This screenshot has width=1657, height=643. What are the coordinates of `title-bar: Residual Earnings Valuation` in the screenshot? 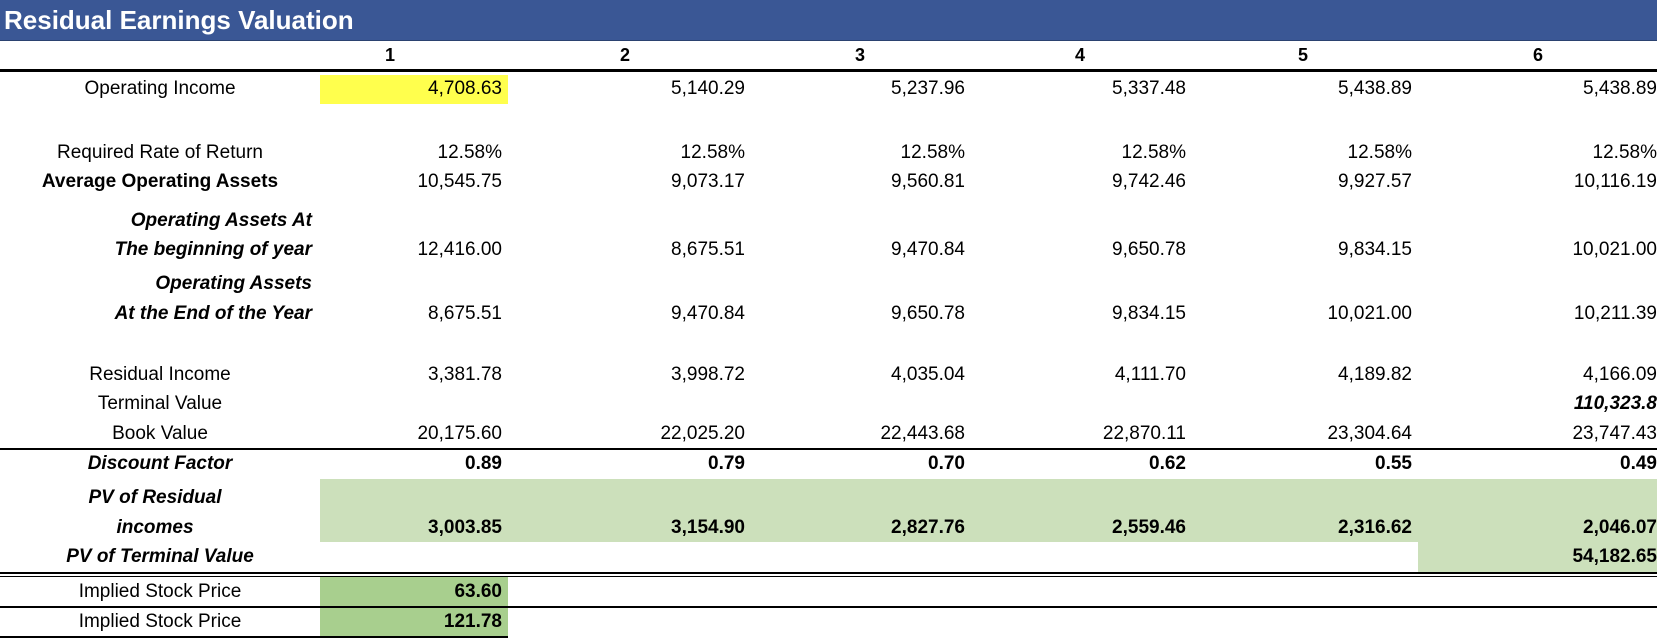 It's located at (828, 20).